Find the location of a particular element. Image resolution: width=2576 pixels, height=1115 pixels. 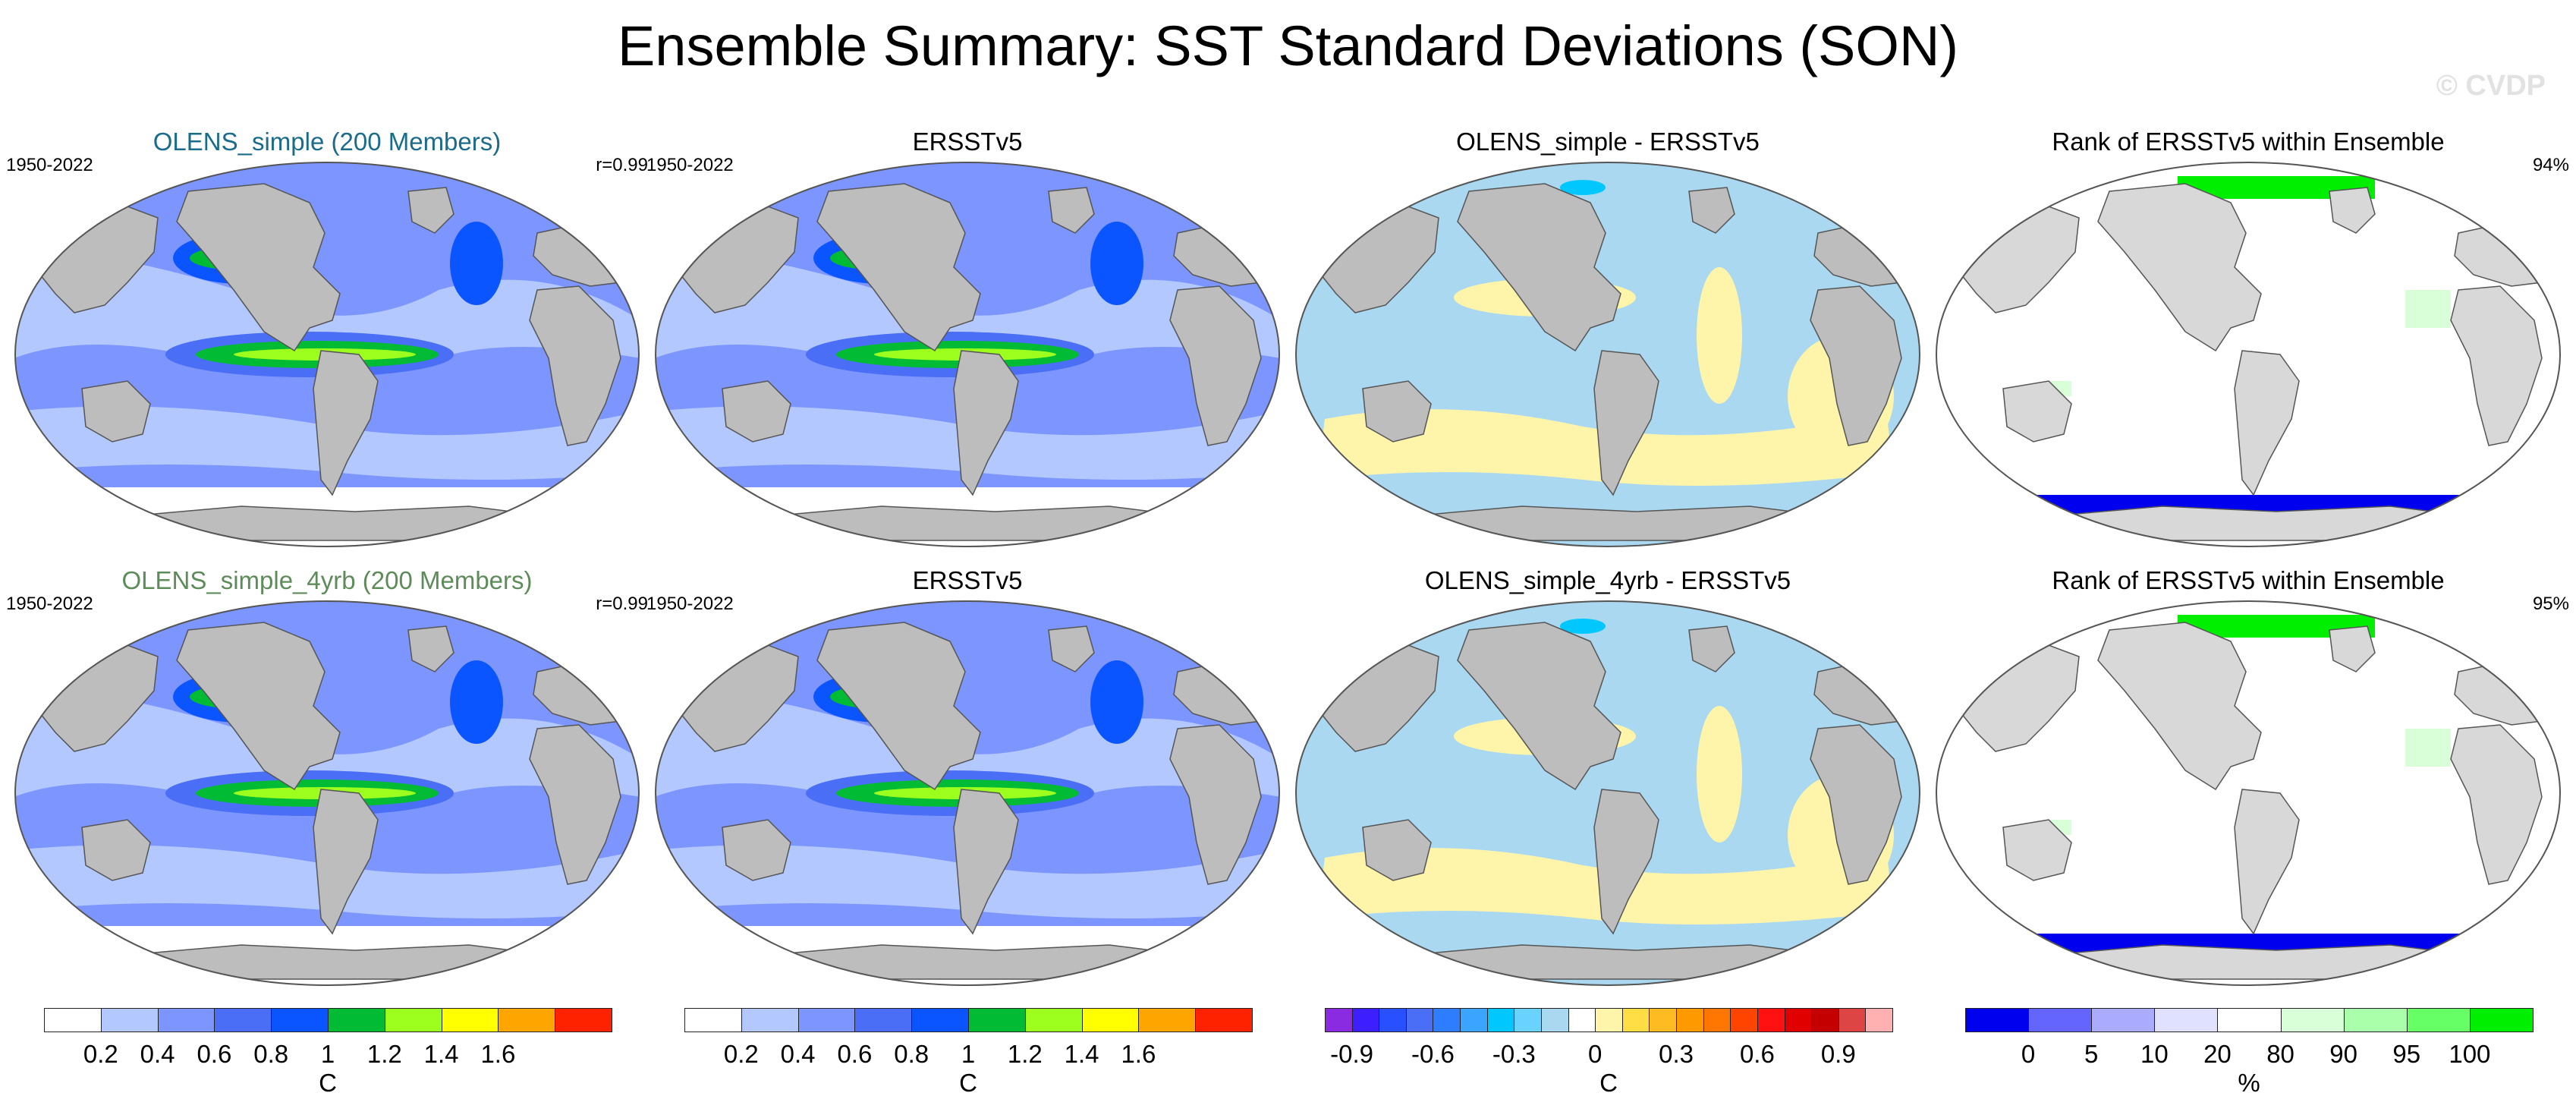

panel-6: ERSSTv5 1950-2022 is located at coordinates (963, 776).